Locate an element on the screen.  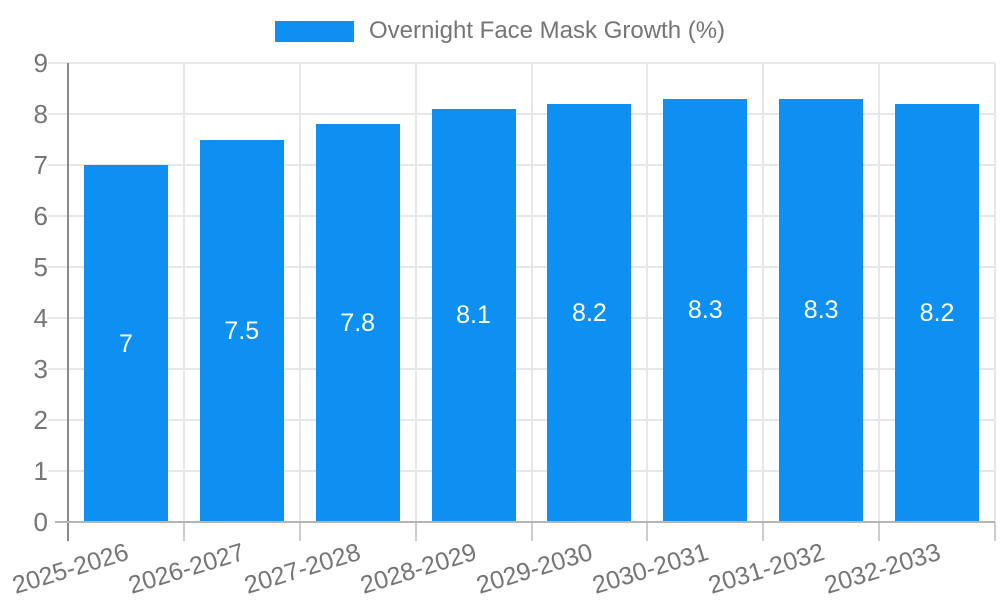
y-axis-tick-label: 6 is located at coordinates (40, 216).